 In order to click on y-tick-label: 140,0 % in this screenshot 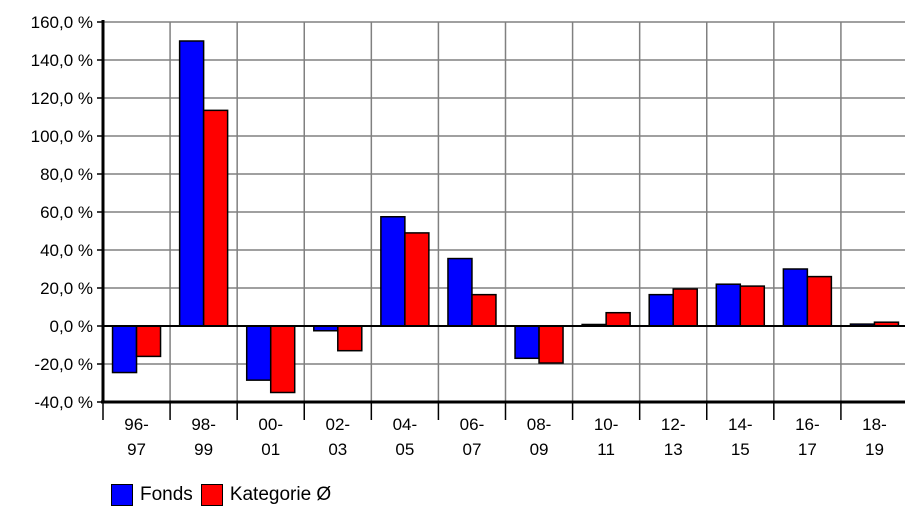, I will do `click(62, 60)`.